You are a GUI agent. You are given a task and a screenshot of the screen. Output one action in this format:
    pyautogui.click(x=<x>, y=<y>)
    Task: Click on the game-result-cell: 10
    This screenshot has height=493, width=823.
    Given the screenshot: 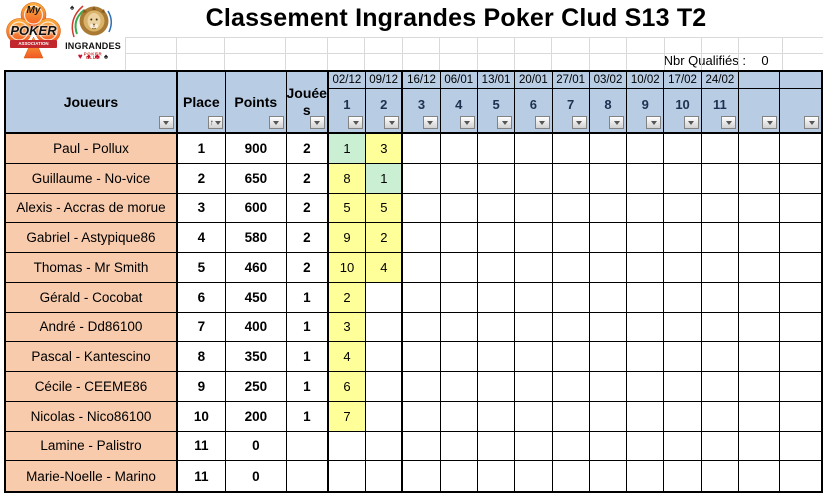 What is the action you would take?
    pyautogui.click(x=347, y=268)
    